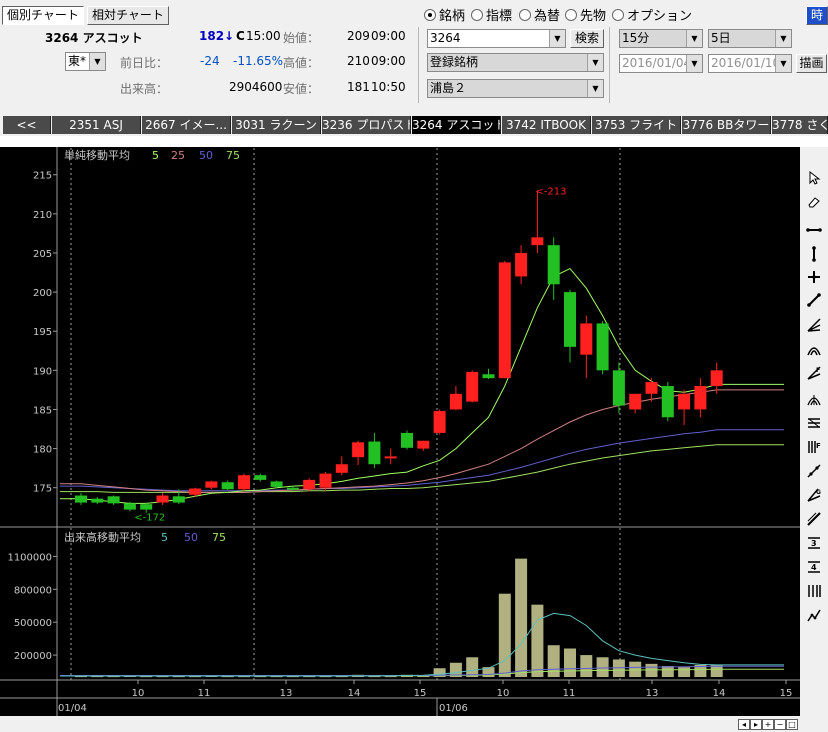 The width and height of the screenshot is (828, 732). I want to click on interval-select: 15分 ▼, so click(661, 38).